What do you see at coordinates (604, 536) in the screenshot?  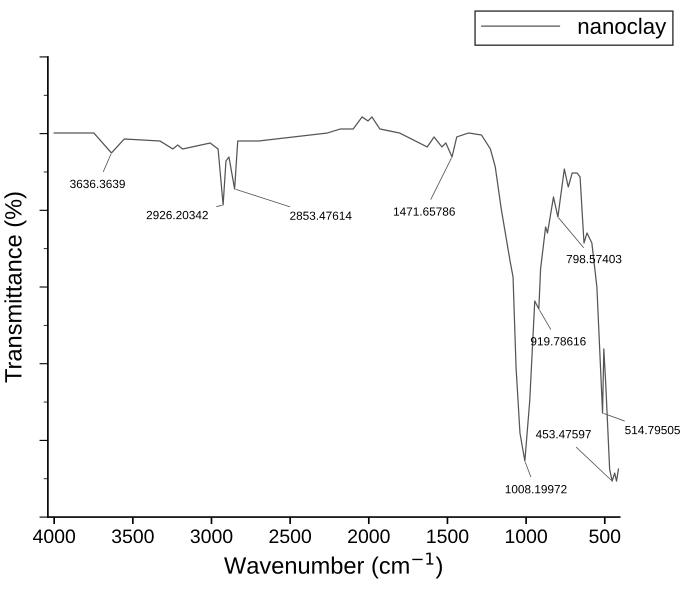 I see `x-tick-label: 500` at bounding box center [604, 536].